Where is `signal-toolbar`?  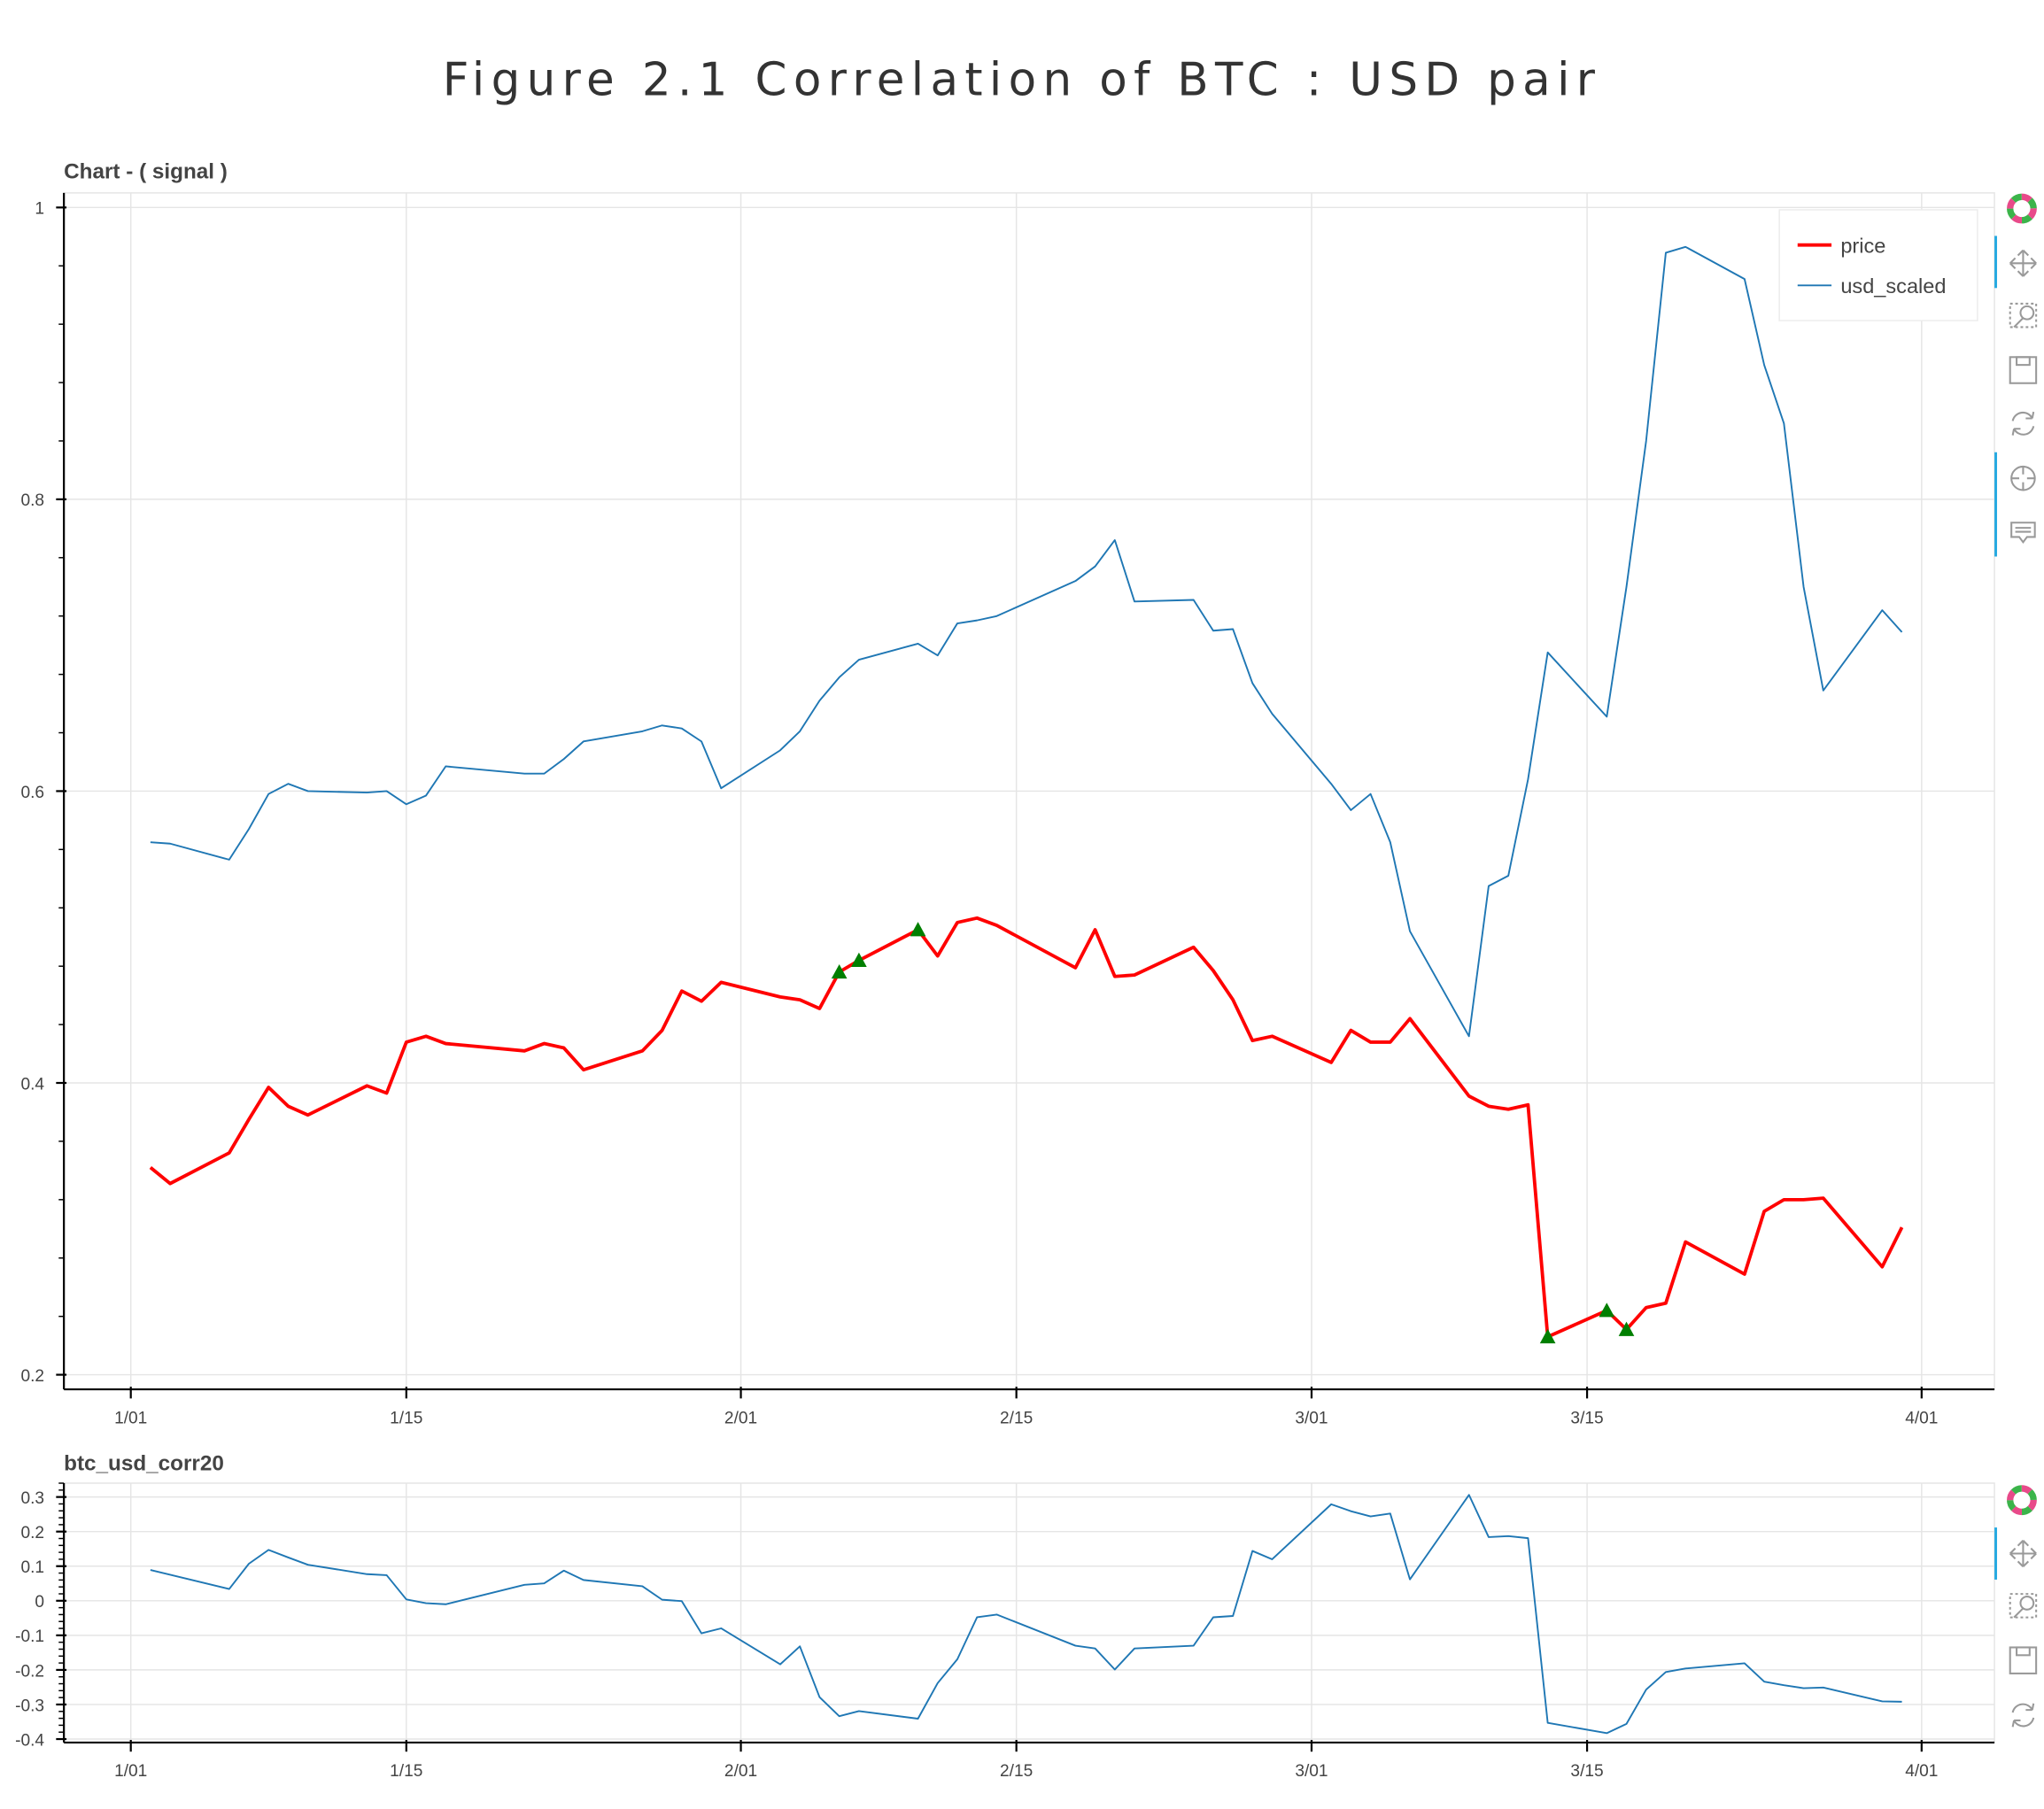 signal-toolbar is located at coordinates (2016, 375).